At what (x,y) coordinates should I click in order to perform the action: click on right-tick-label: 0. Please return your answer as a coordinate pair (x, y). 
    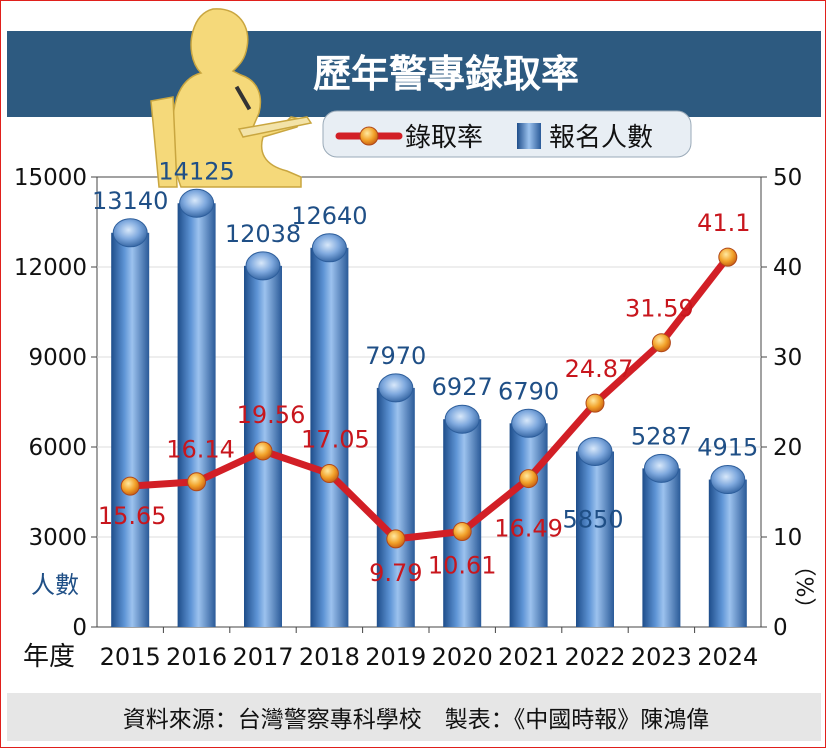
    Looking at the image, I should click on (780, 628).